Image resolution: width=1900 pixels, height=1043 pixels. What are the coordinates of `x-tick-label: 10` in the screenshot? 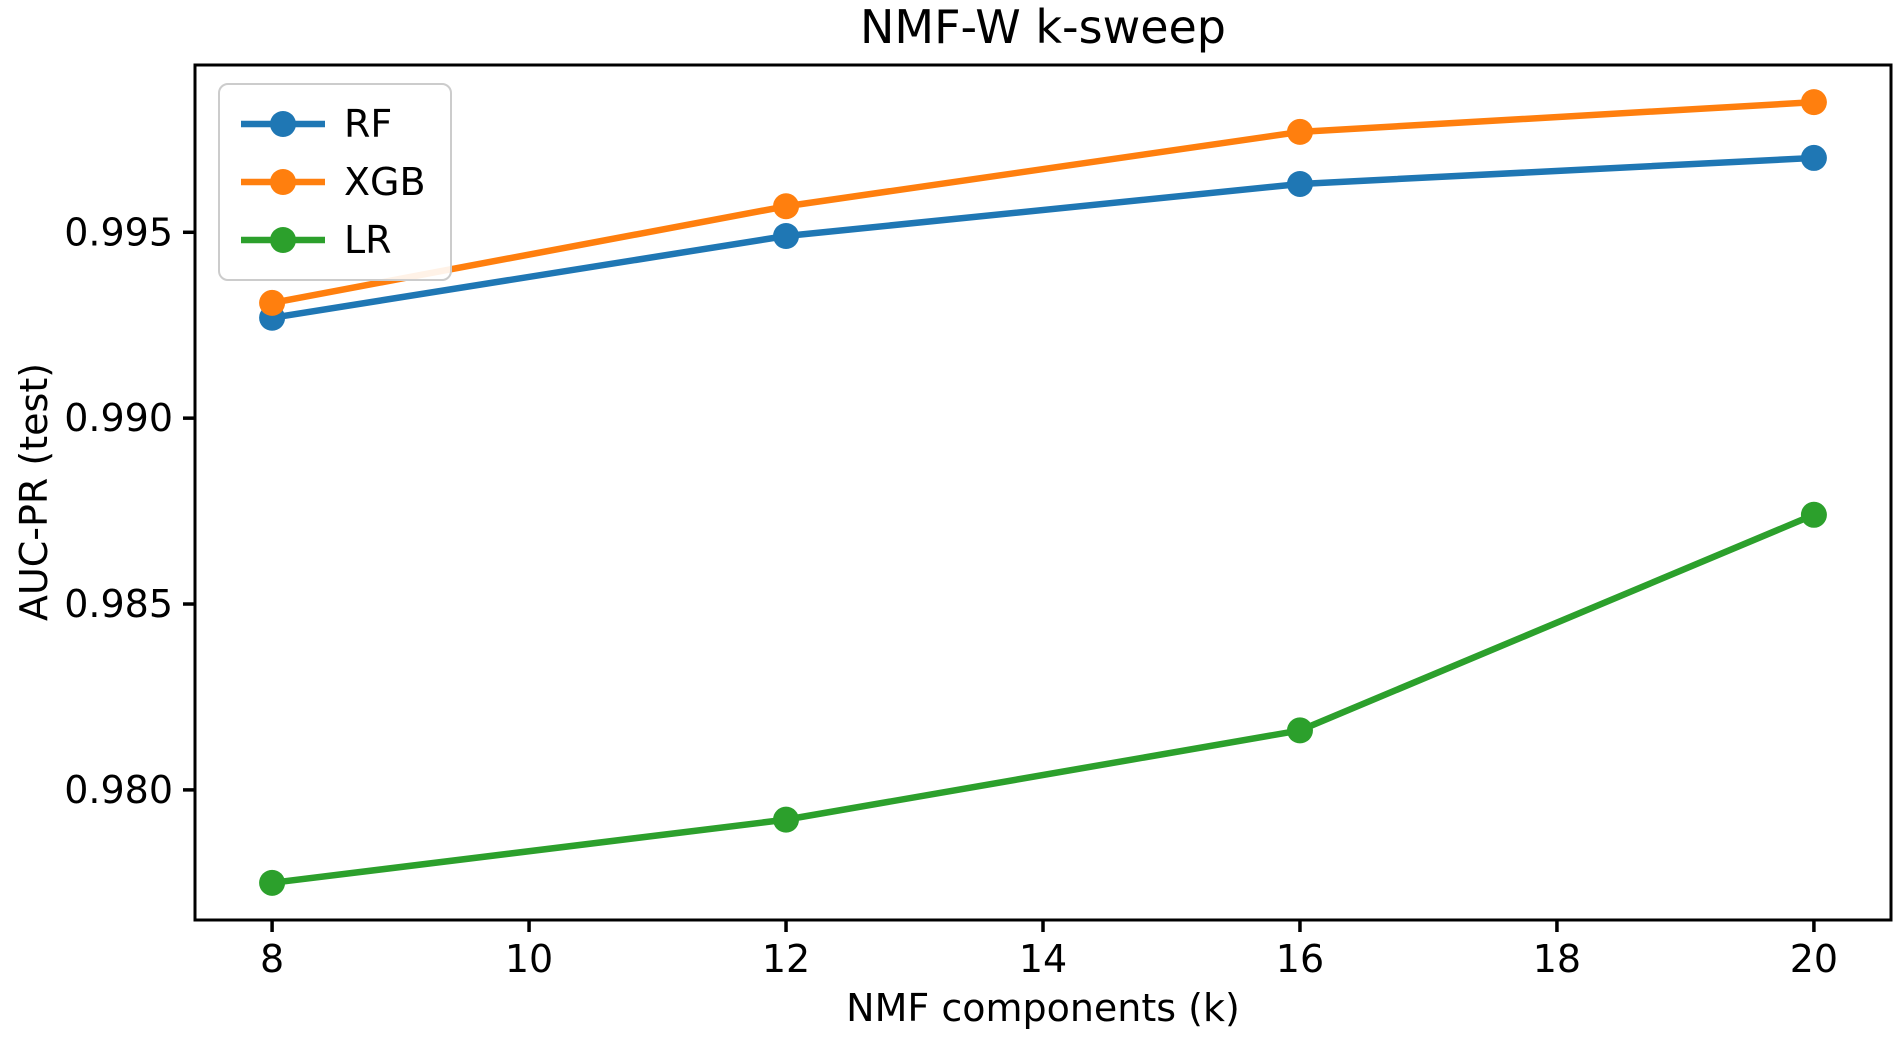 It's located at (529, 959).